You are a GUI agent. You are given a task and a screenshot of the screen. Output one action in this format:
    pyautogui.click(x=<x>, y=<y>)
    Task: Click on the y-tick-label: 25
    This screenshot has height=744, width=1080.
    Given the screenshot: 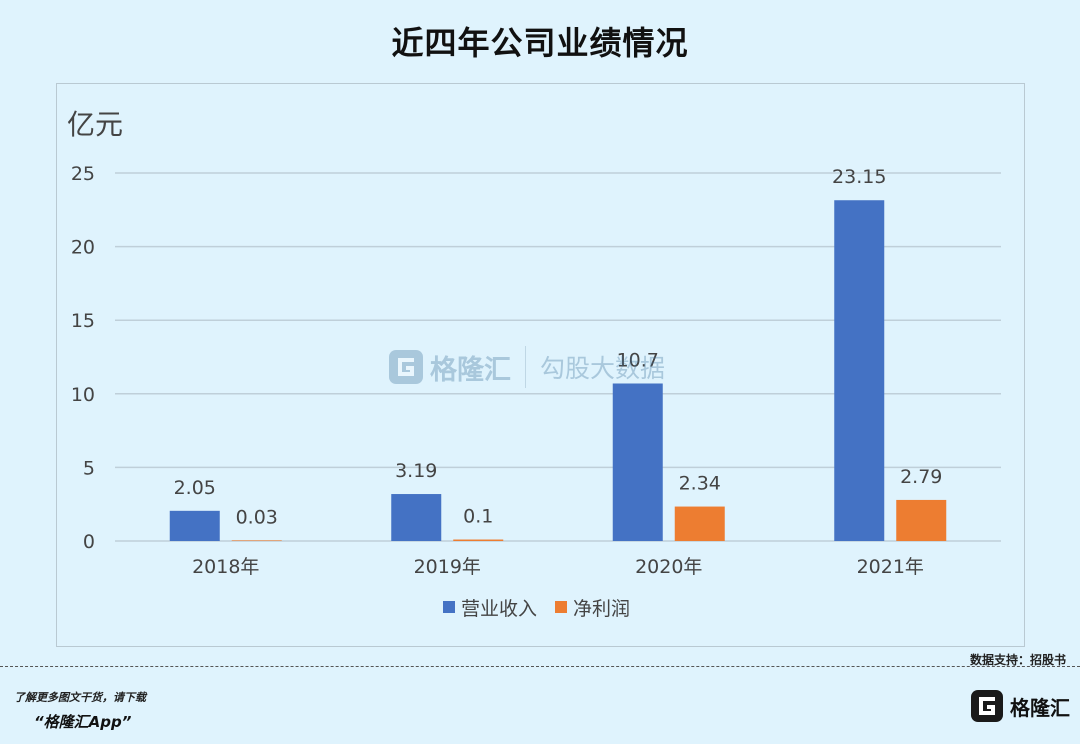 What is the action you would take?
    pyautogui.click(x=83, y=174)
    